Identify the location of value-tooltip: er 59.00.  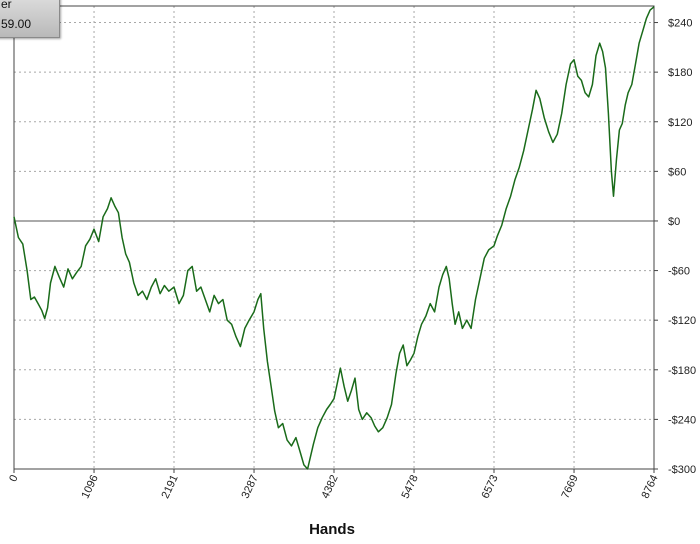
(30, 19).